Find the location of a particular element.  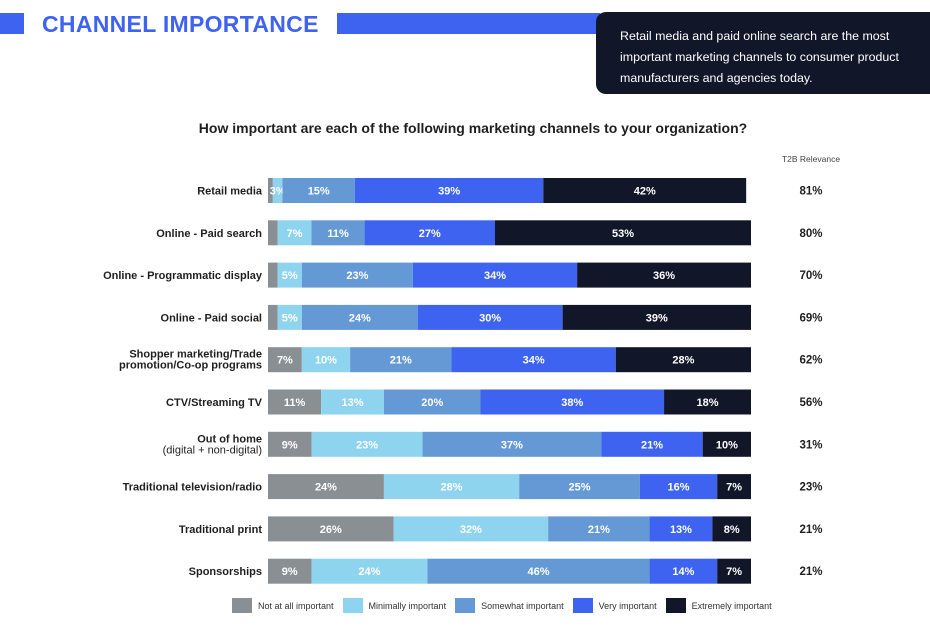

data-label: 13% is located at coordinates (681, 530).